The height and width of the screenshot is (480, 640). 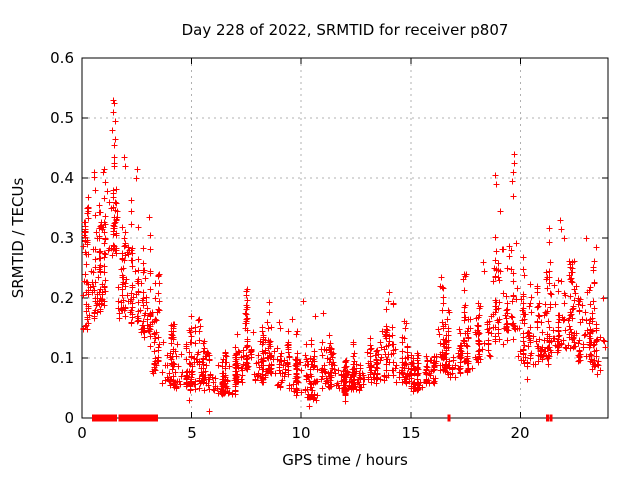 I want to click on x-tick-label: 5, so click(x=192, y=433).